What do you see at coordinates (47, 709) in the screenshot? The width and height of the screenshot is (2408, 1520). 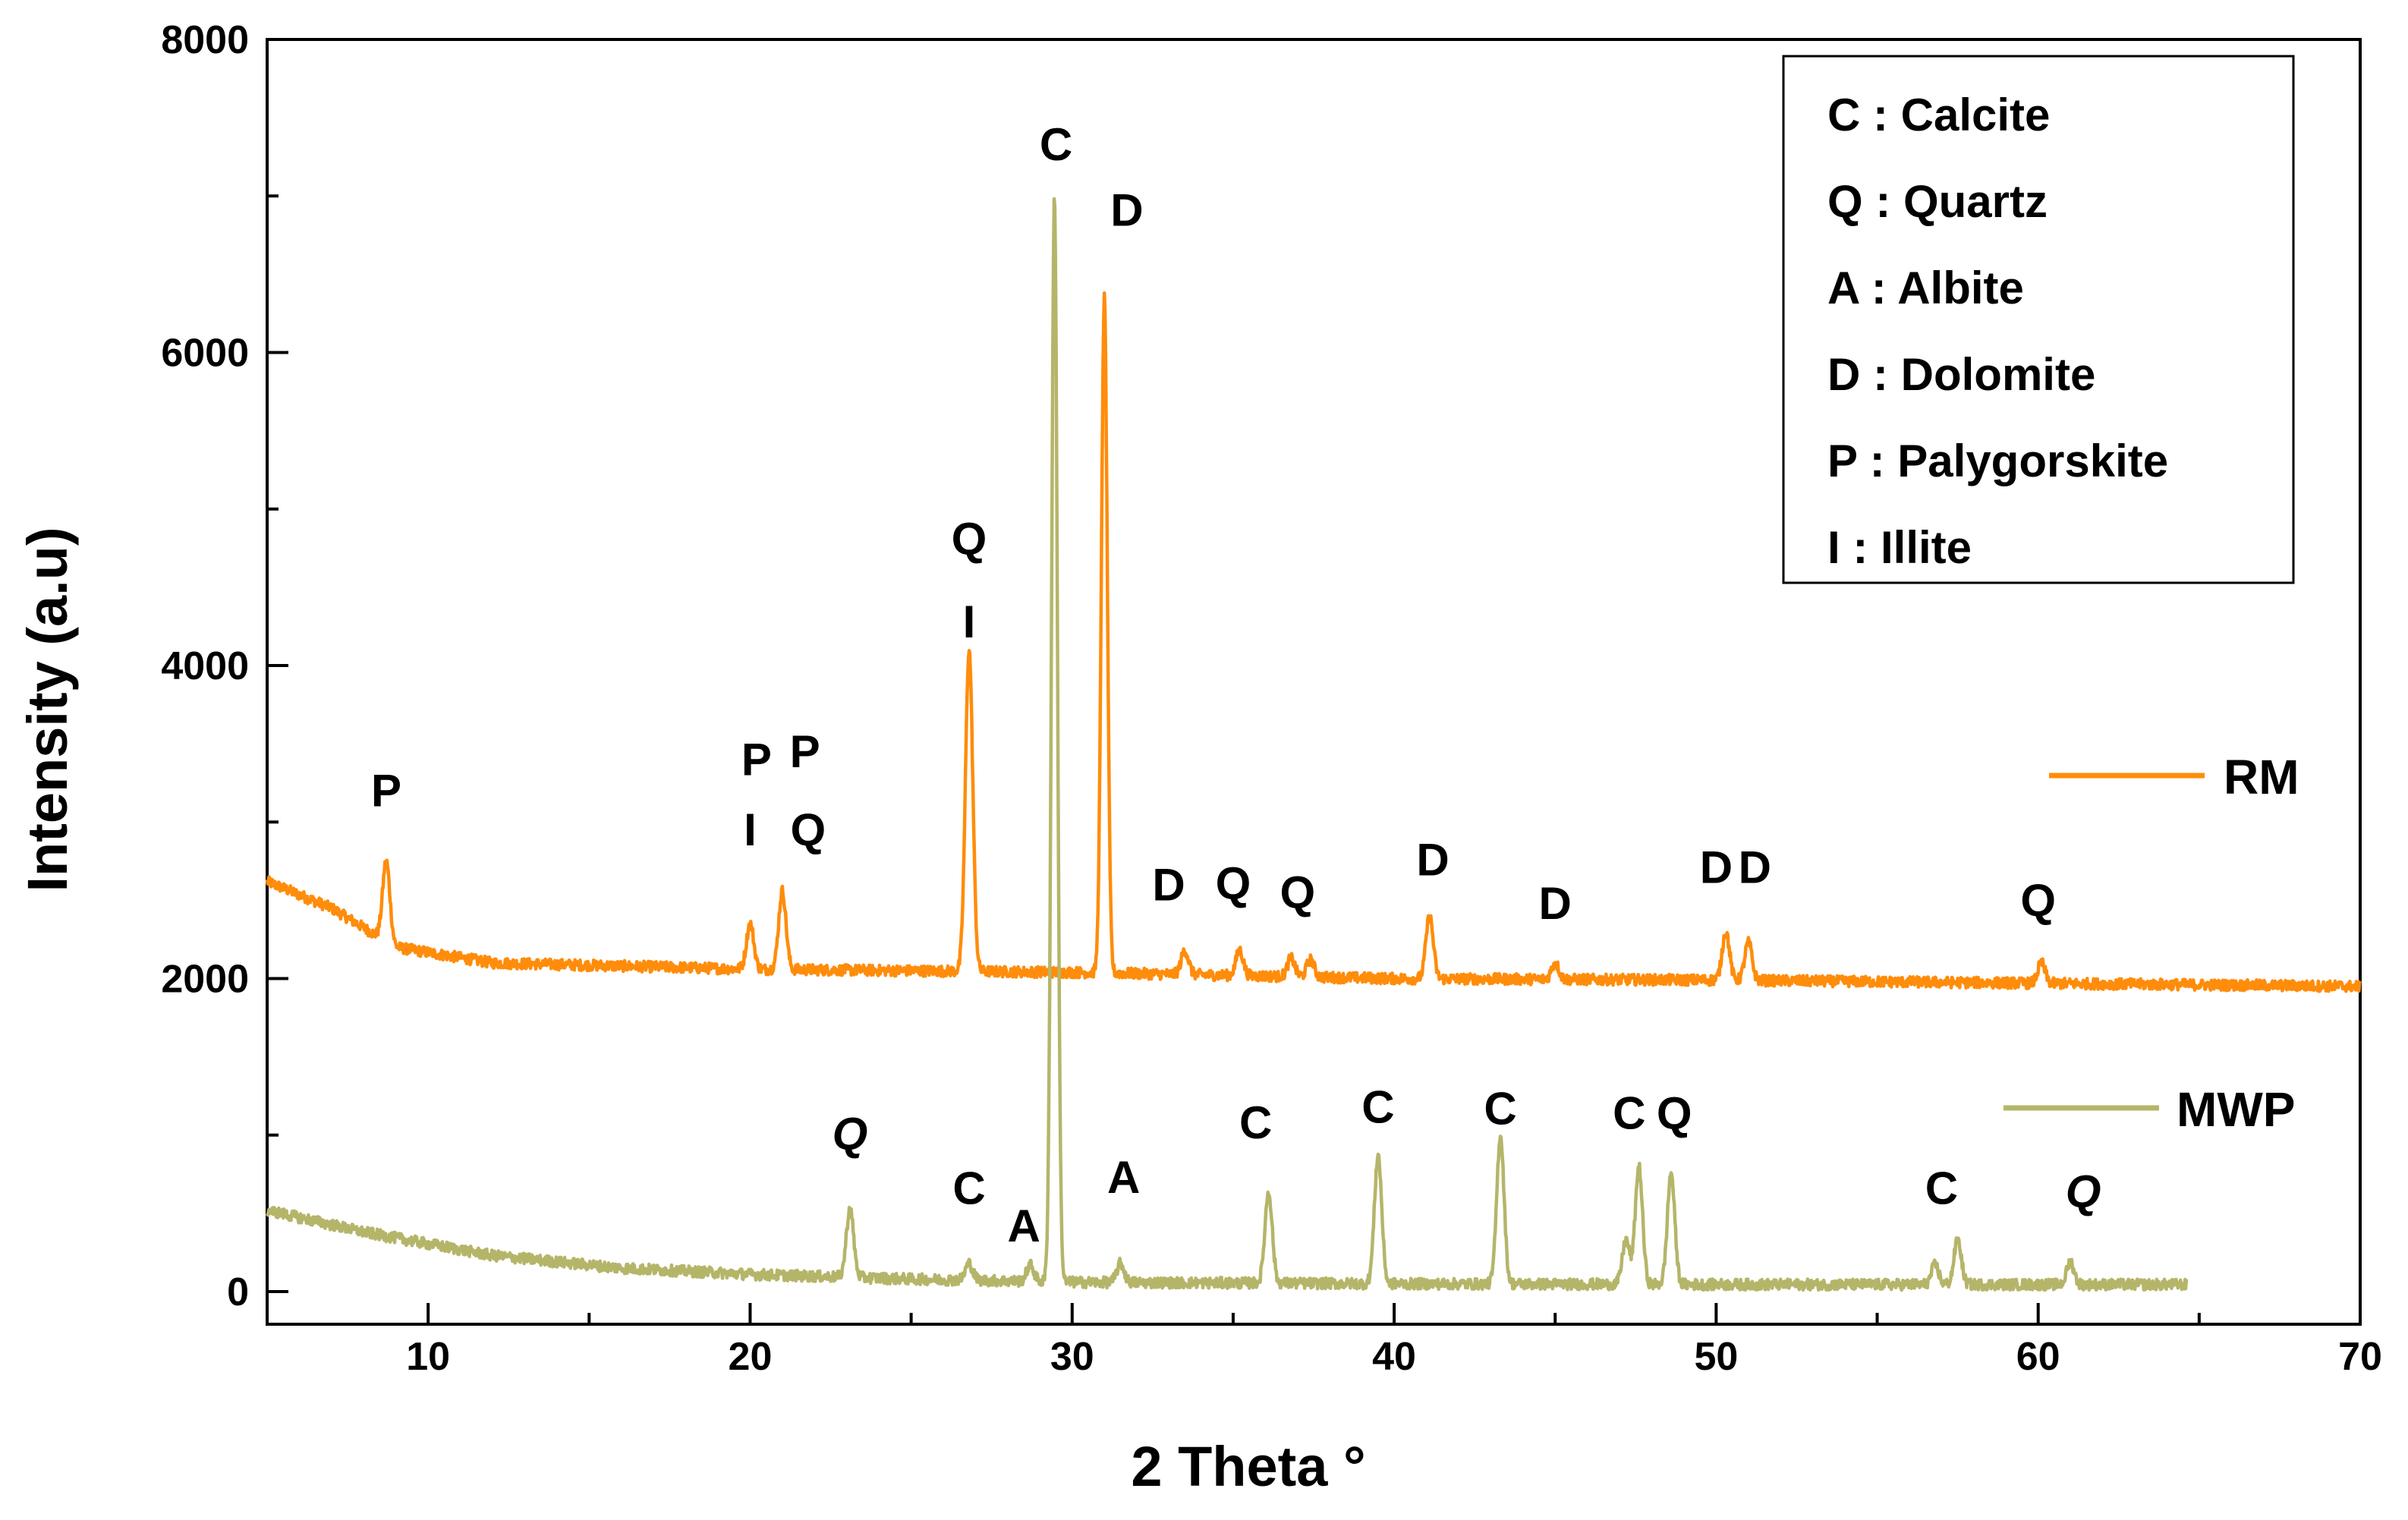 I see `y-axis-title: Intensity (a.u)` at bounding box center [47, 709].